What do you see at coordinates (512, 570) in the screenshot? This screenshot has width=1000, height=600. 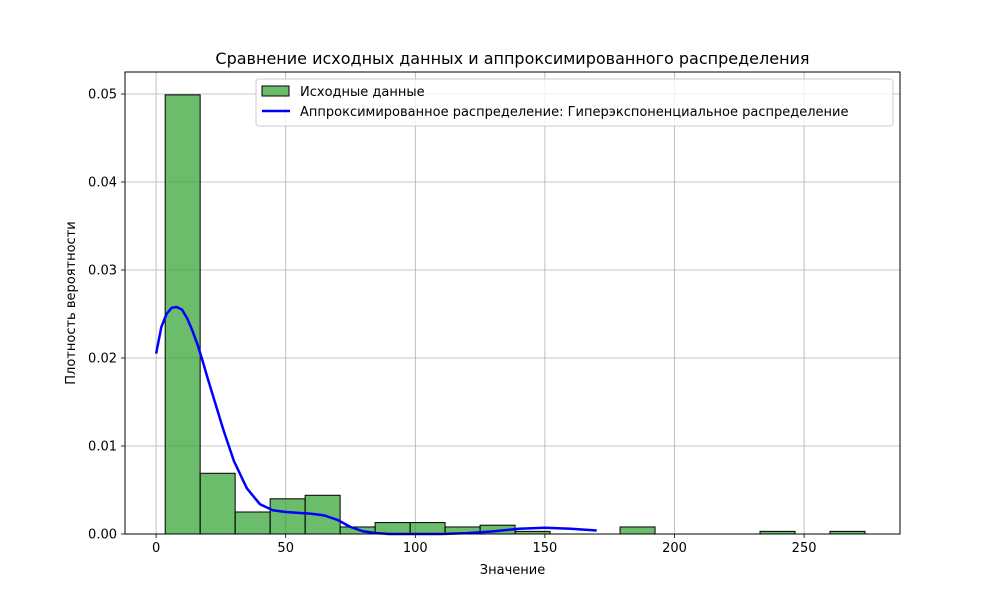 I see `x-axis-label: Значение` at bounding box center [512, 570].